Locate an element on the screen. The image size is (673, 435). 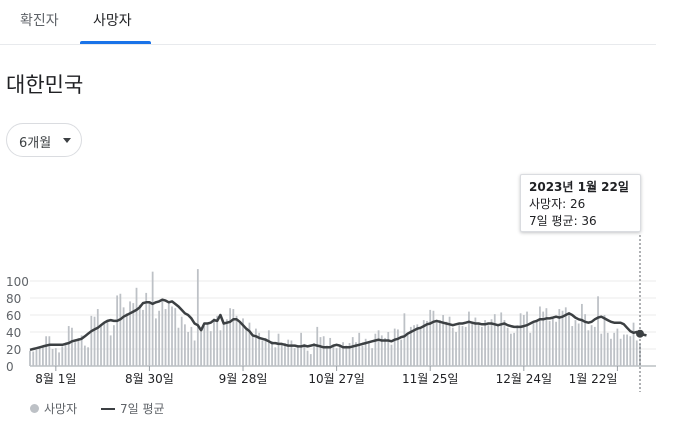
y-tick-label: 100 is located at coordinates (17, 282).